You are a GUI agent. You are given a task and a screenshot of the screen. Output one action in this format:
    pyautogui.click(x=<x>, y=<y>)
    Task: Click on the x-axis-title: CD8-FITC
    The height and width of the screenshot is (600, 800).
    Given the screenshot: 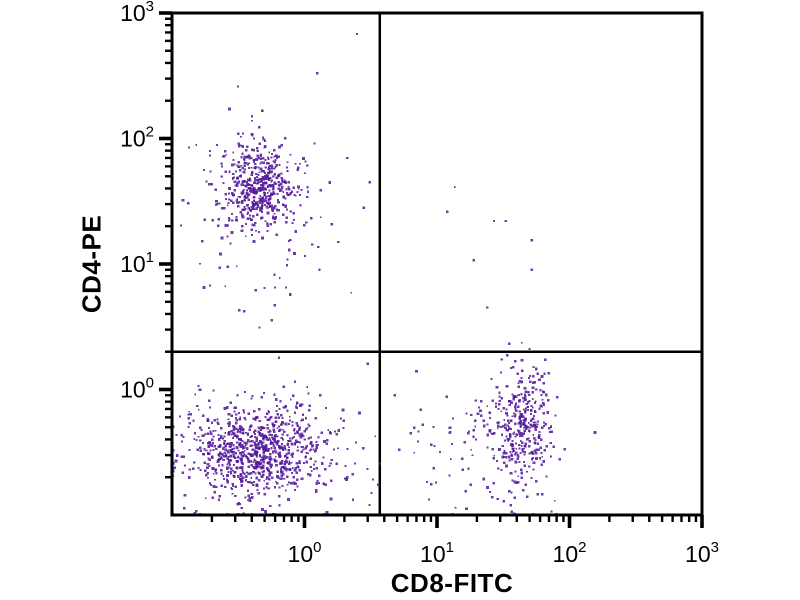 What is the action you would take?
    pyautogui.click(x=452, y=583)
    